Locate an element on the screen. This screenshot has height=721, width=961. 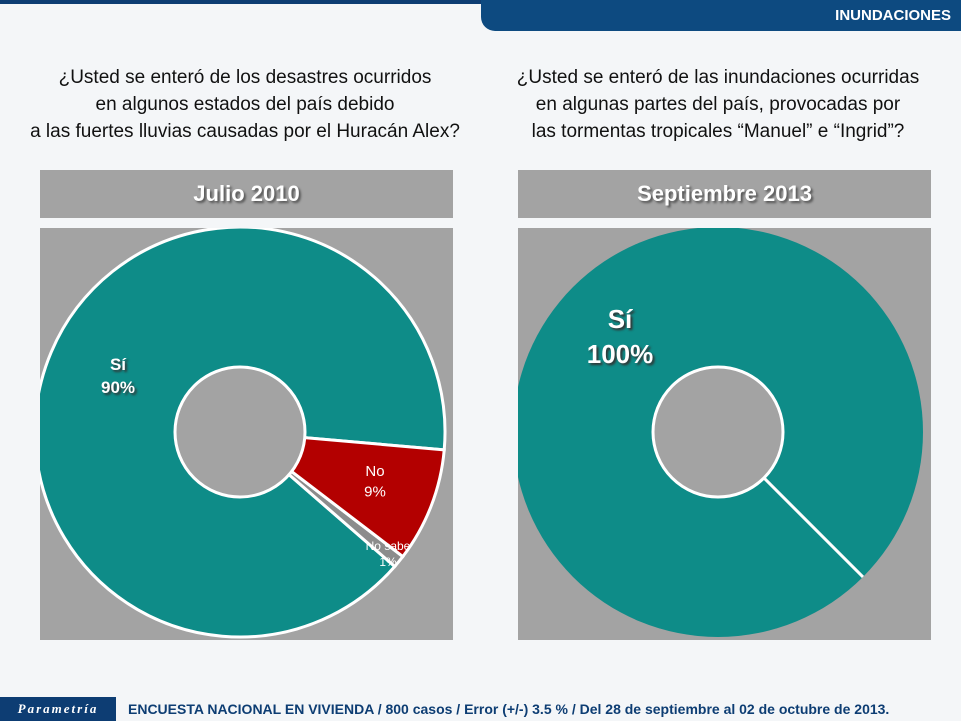
top-bar is located at coordinates (480, 2).